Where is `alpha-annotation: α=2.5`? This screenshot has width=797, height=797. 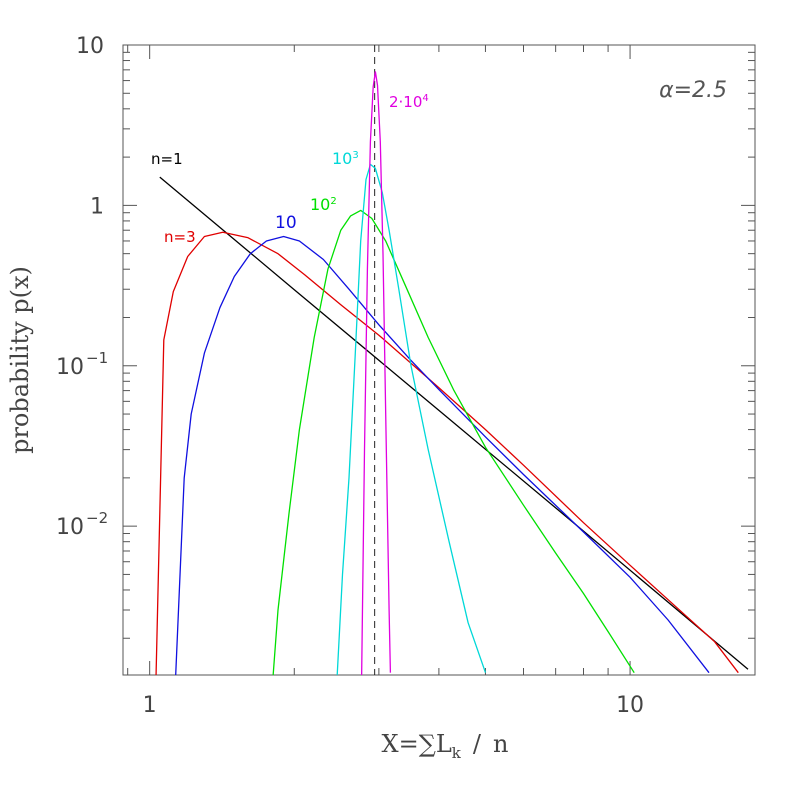 alpha-annotation: α=2.5 is located at coordinates (693, 90).